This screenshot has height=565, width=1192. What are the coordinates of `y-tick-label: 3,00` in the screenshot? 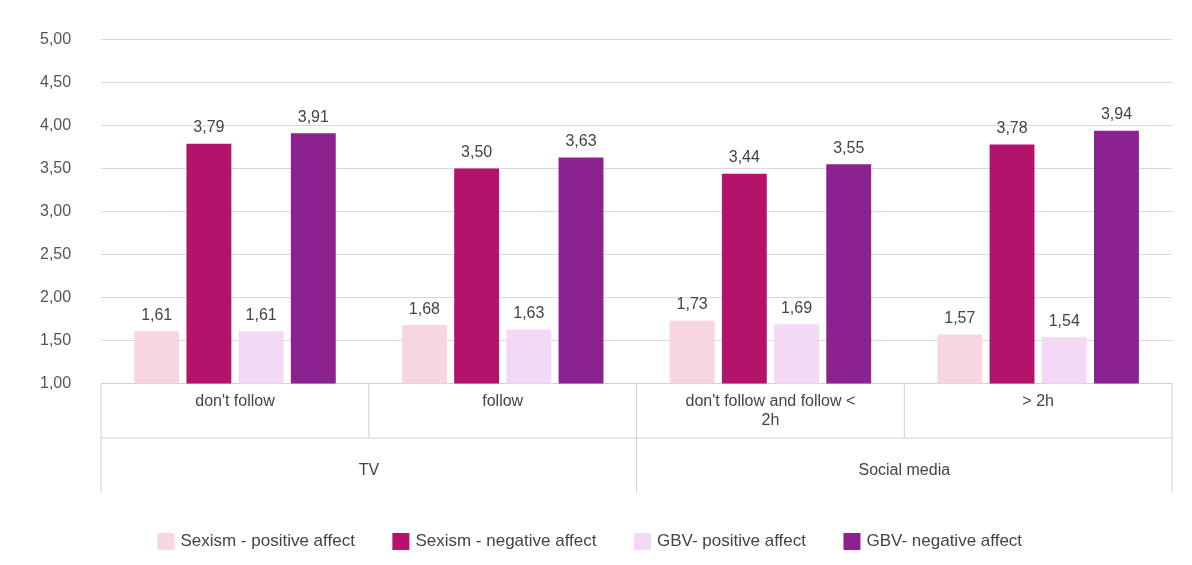 It's located at (56, 211).